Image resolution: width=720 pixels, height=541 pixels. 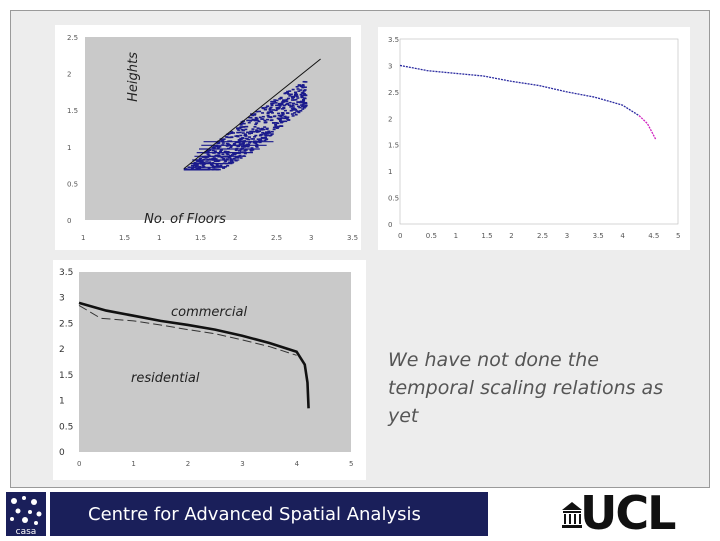 I want to click on x-tick-label: 5, so click(x=678, y=236).